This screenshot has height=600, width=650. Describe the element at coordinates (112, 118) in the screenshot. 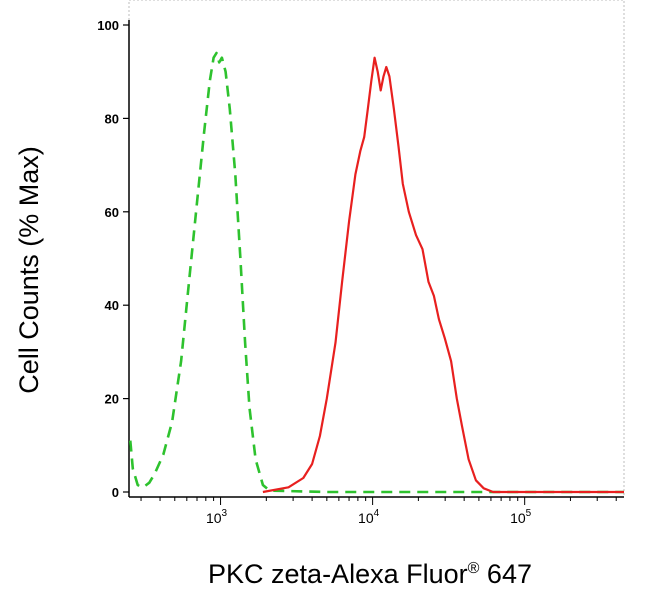

I see `y-tick-label: 80` at that location.